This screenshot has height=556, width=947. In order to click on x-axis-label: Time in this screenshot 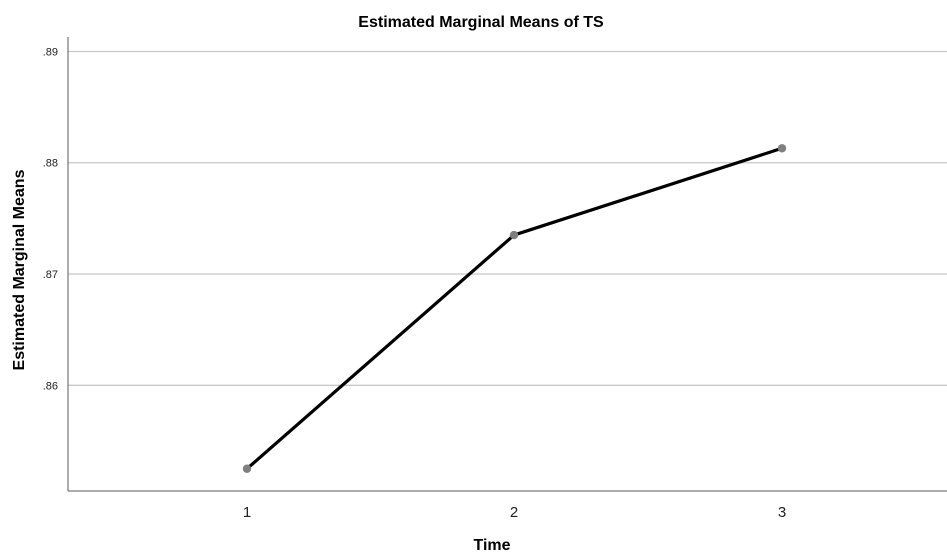, I will do `click(491, 545)`.